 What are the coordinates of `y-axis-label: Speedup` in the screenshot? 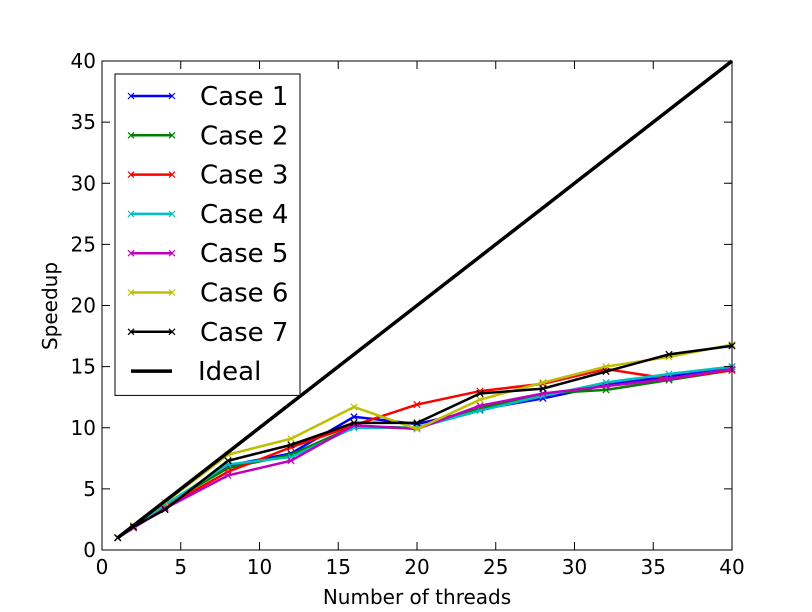 It's located at (50, 306).